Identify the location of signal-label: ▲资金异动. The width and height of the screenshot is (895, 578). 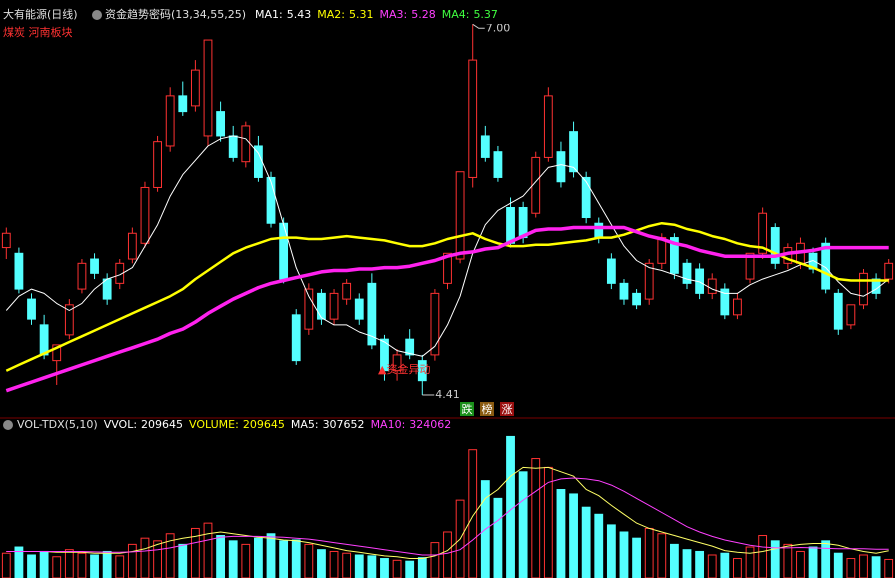
(404, 369).